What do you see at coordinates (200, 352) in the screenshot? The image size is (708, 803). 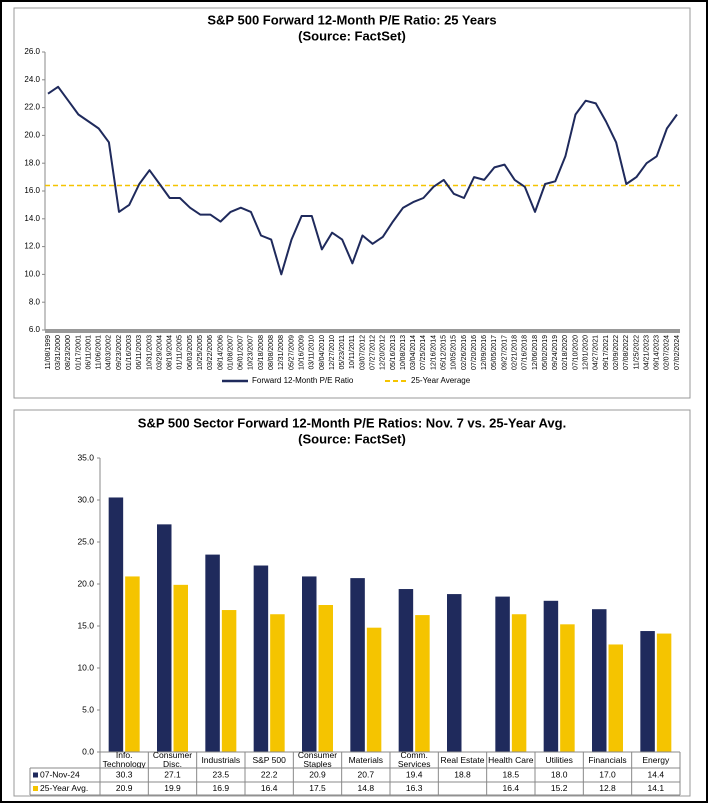 I see `x-tick-label: 10/25/2005` at bounding box center [200, 352].